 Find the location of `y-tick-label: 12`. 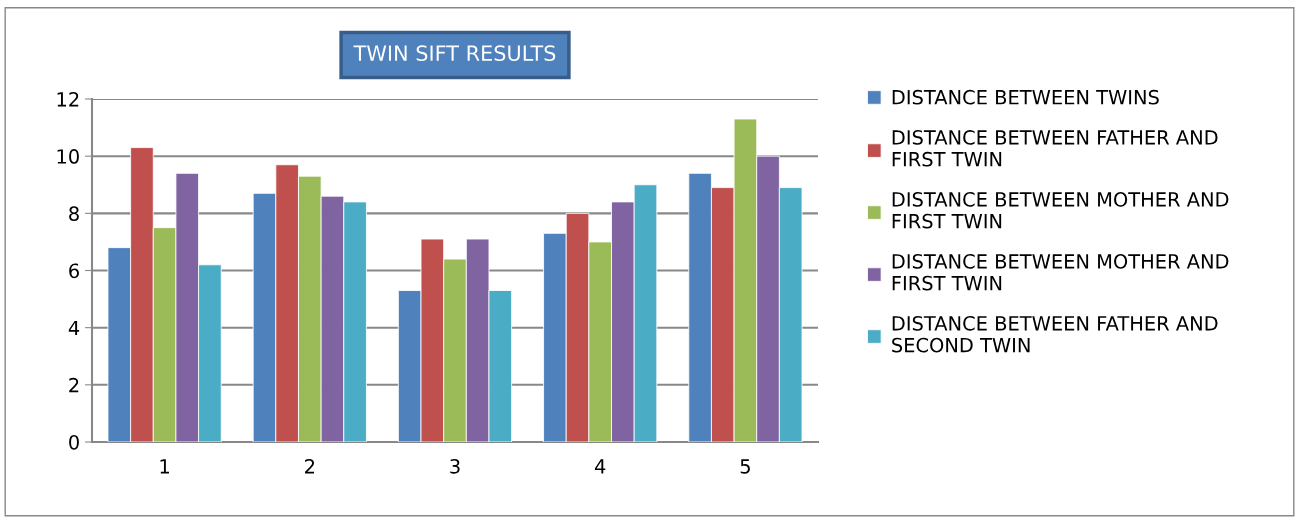

y-tick-label: 12 is located at coordinates (68, 99).